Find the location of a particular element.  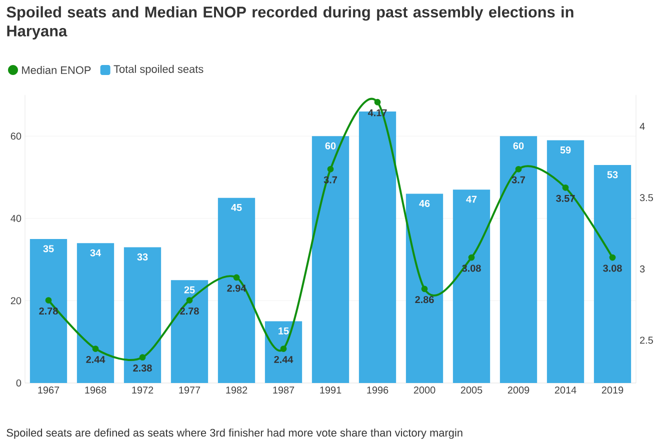

y2-tick-label: 4 is located at coordinates (642, 126).